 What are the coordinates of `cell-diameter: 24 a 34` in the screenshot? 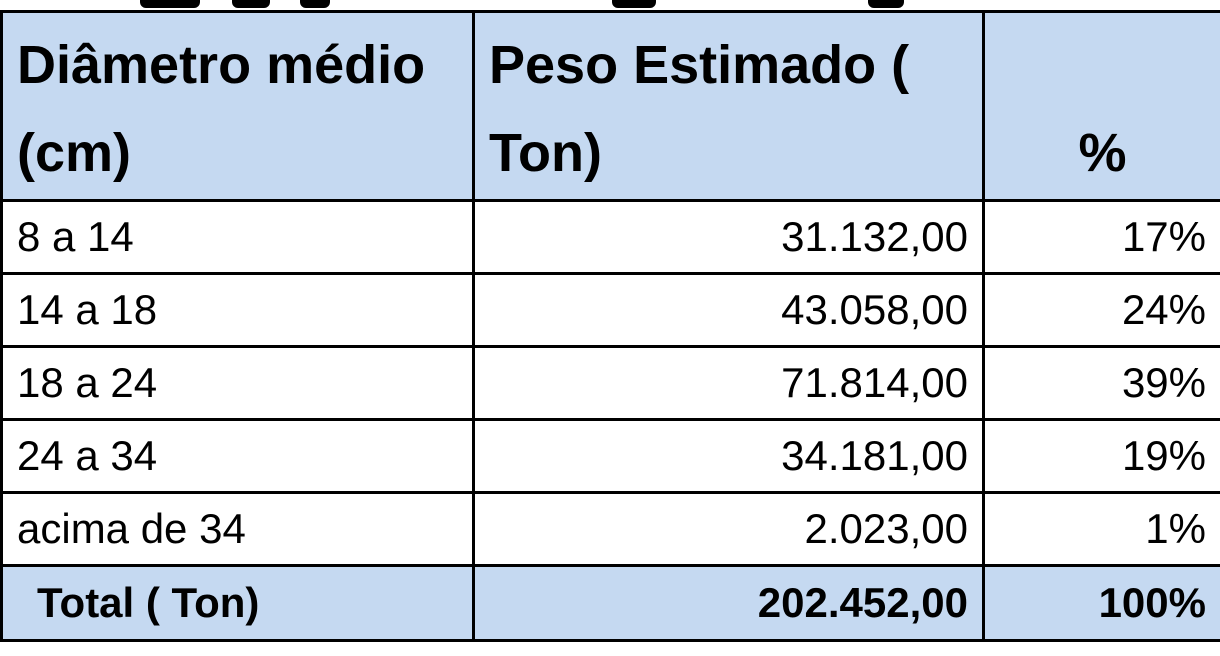 It's located at (237, 456).